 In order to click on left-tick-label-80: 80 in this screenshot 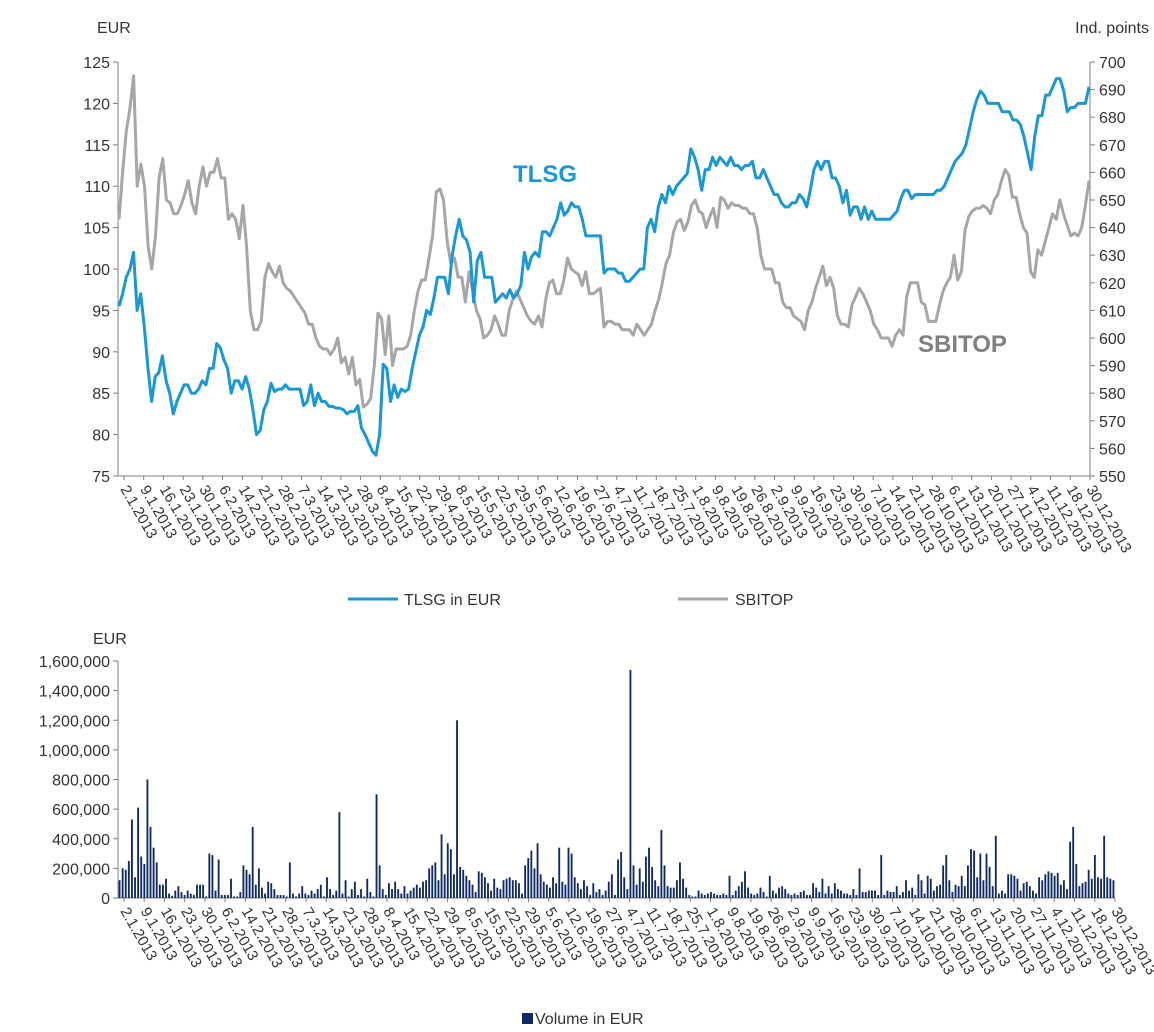, I will do `click(101, 436)`.